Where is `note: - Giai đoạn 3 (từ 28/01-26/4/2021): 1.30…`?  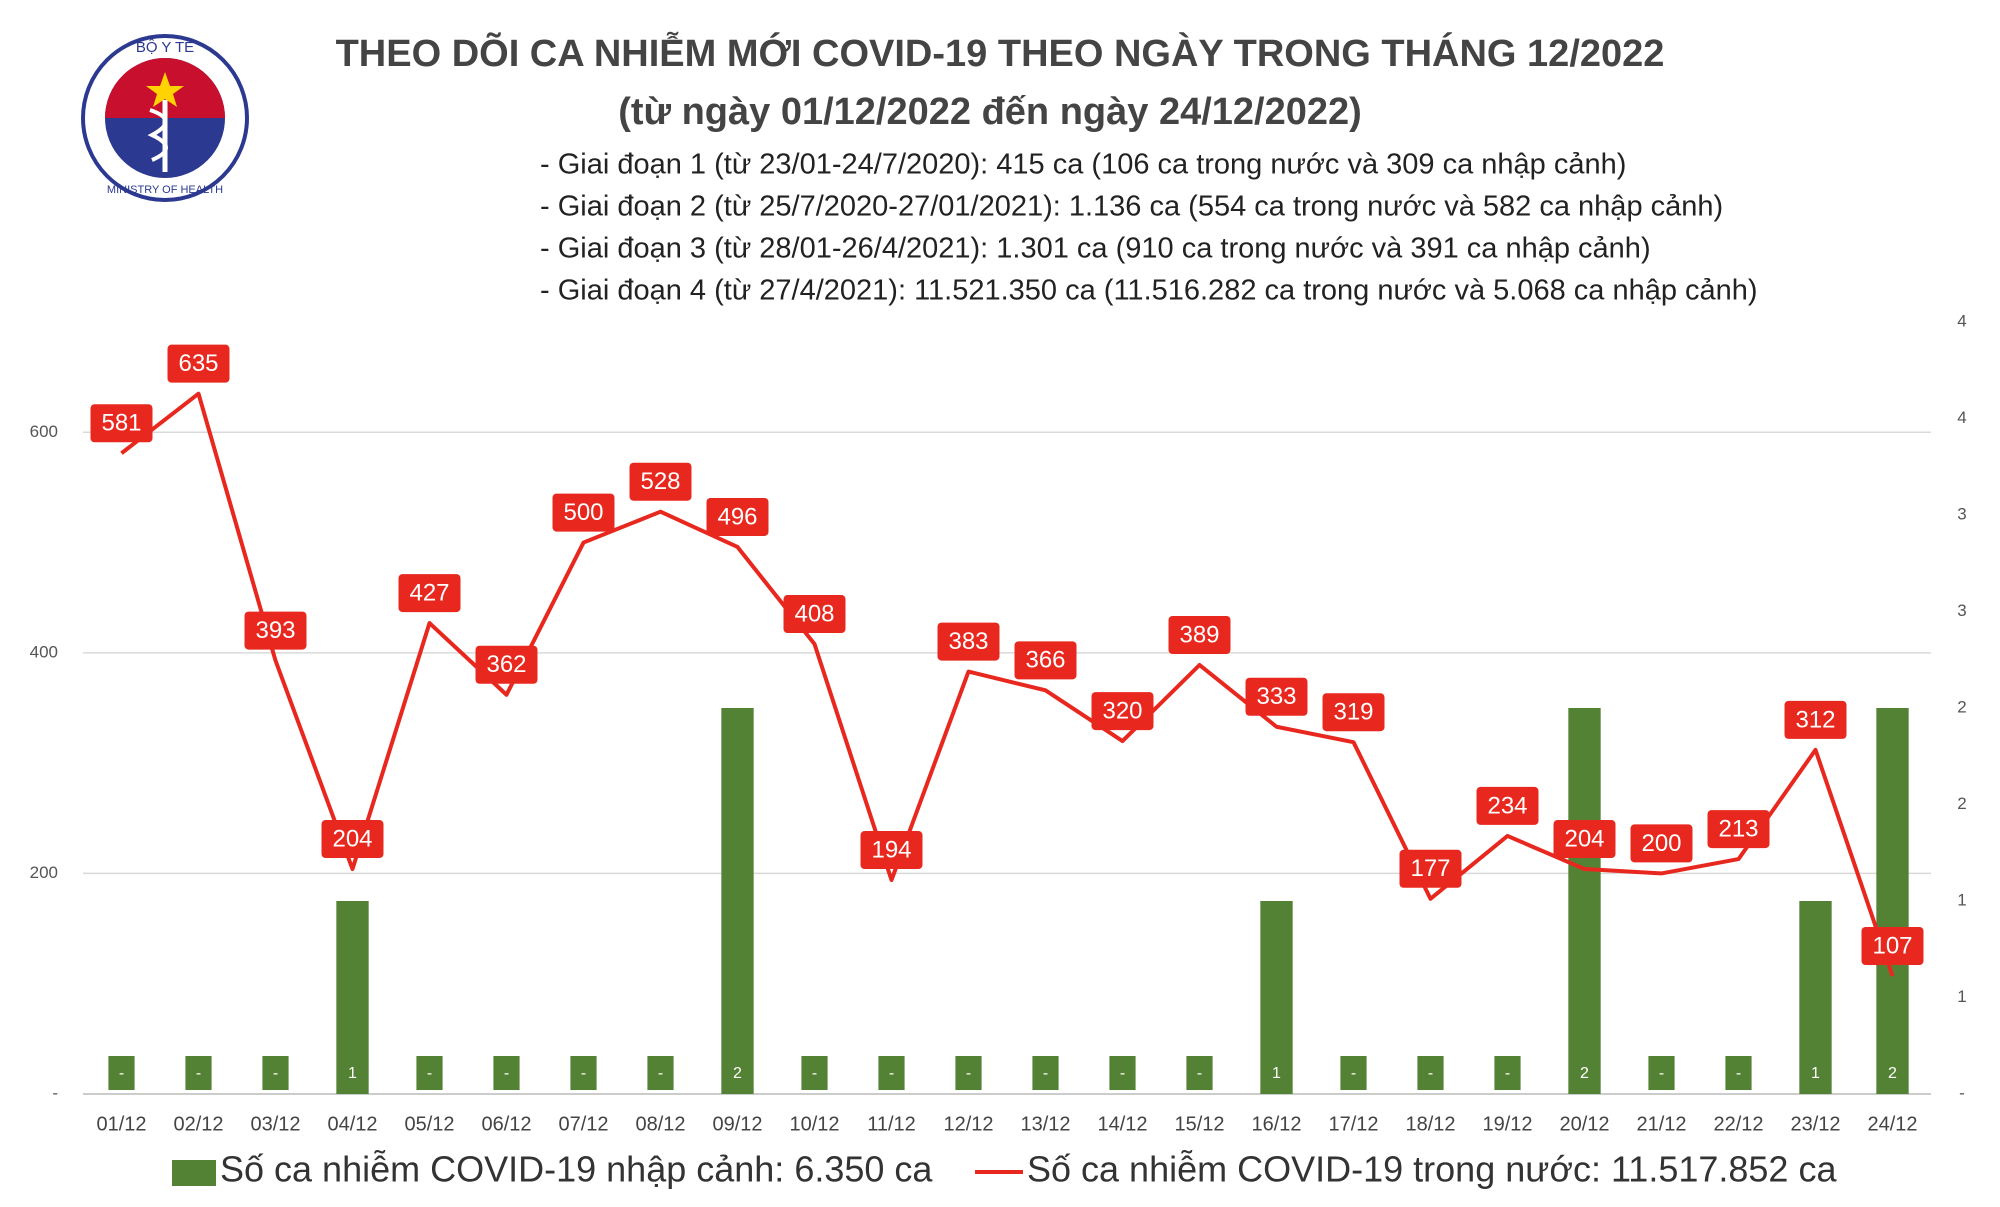 note: - Giai đoạn 3 (từ 28/01-26/4/2021): 1.30… is located at coordinates (1095, 249).